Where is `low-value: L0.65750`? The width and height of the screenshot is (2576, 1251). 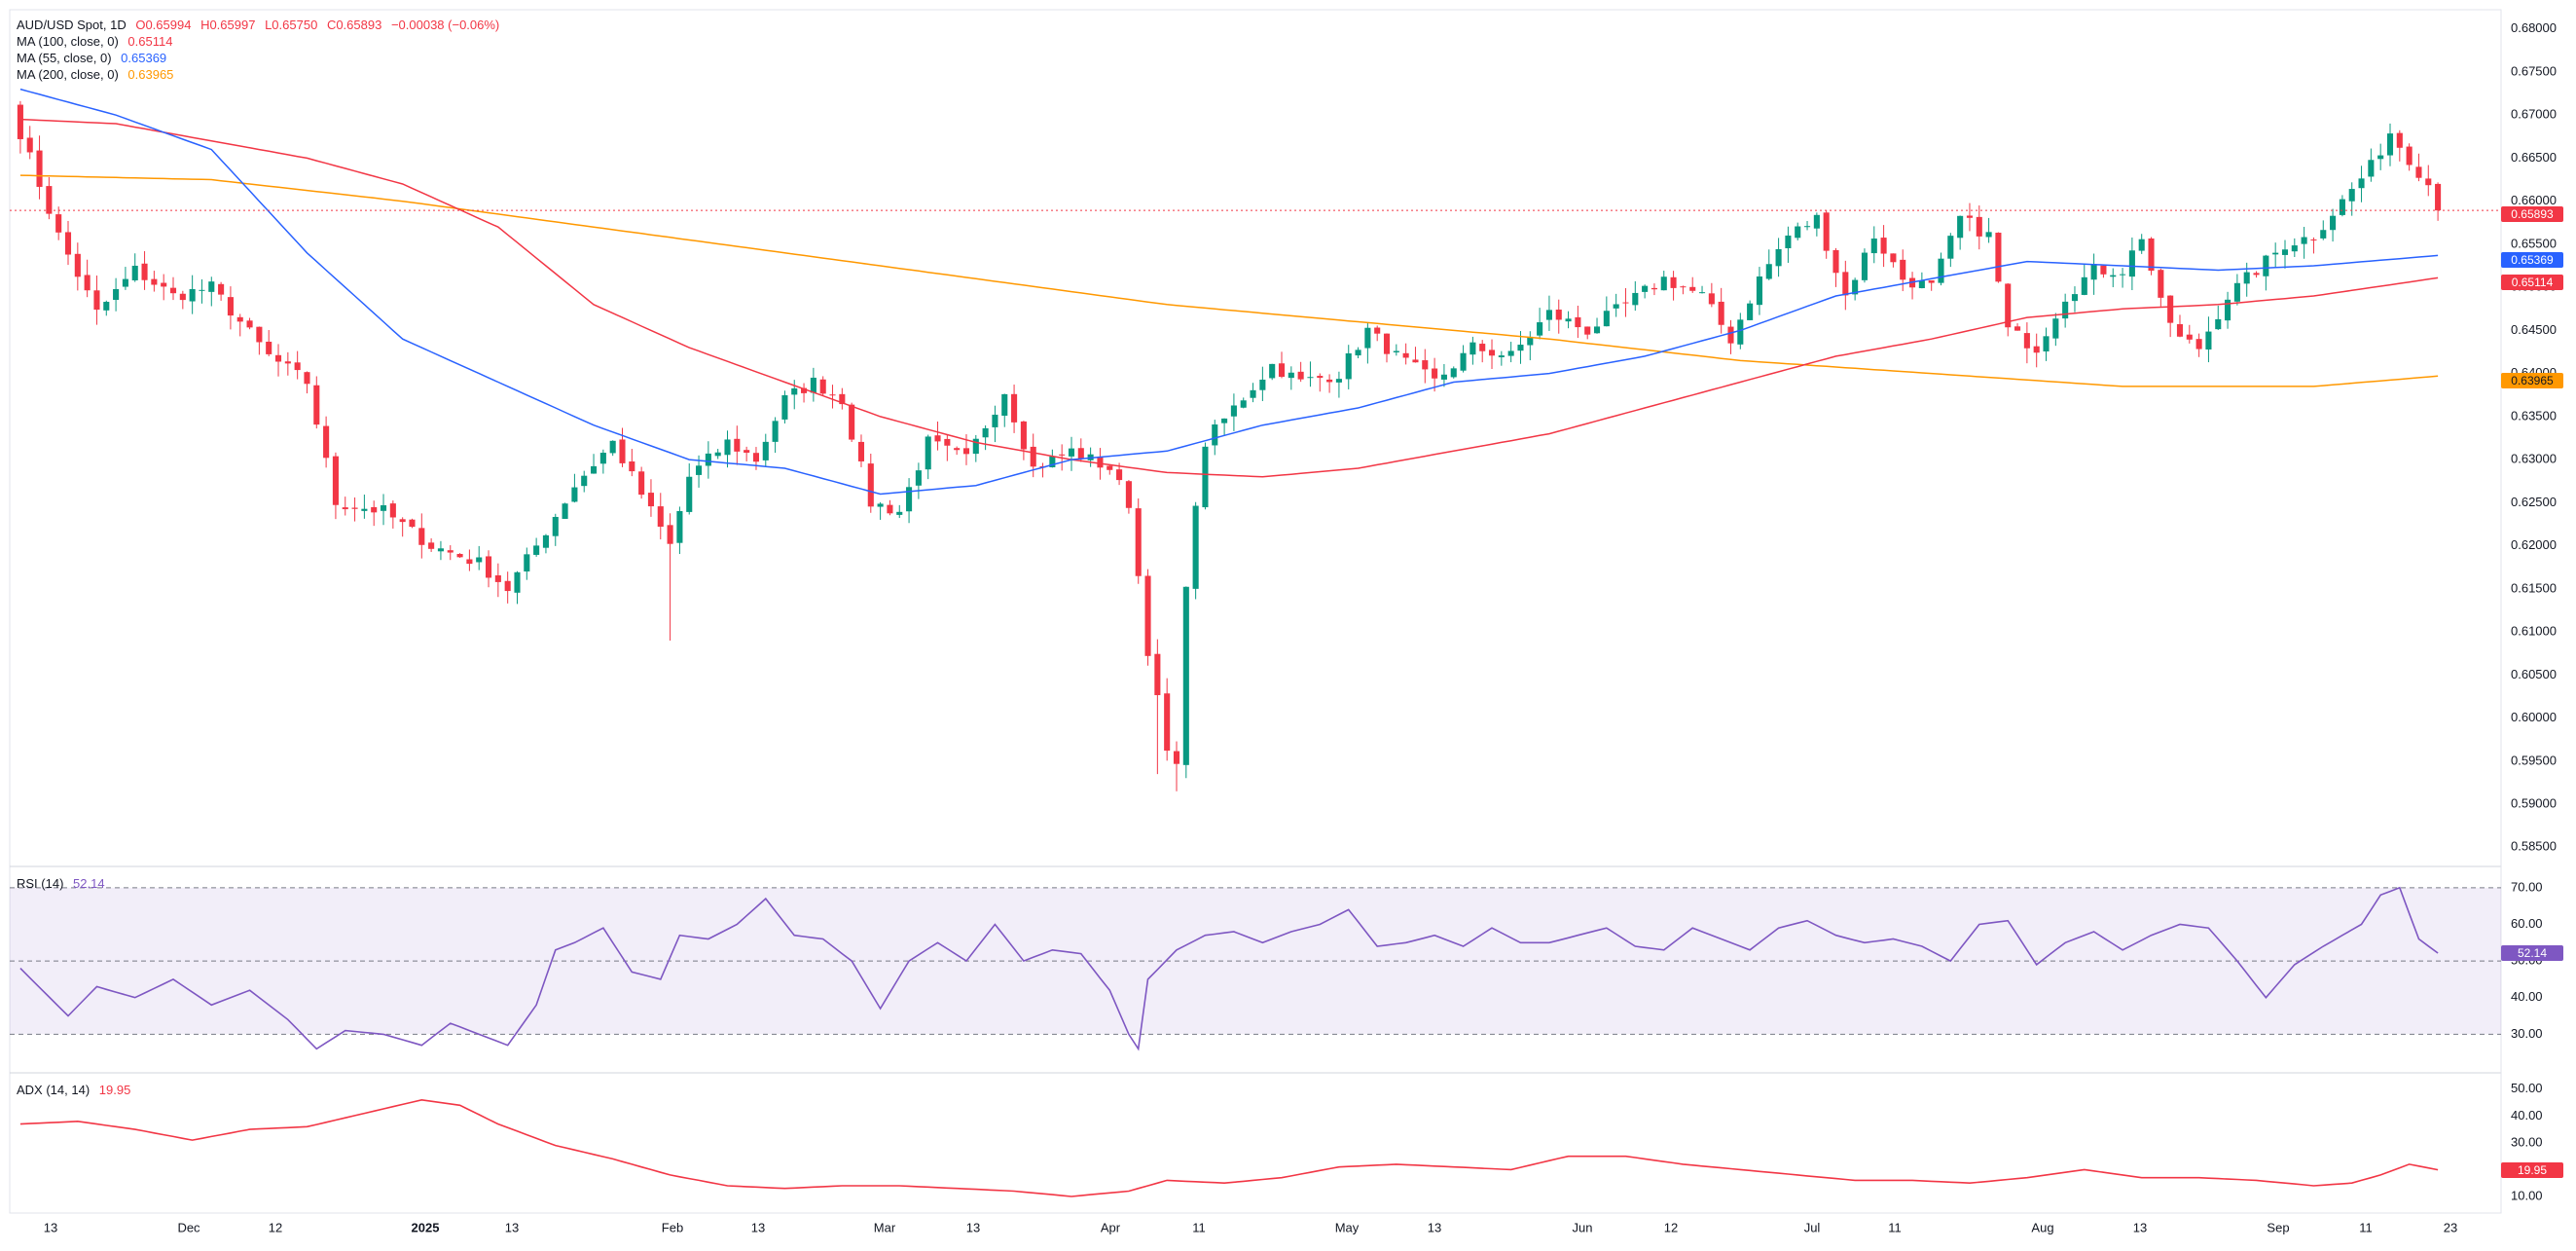
low-value: L0.65750 is located at coordinates (291, 25).